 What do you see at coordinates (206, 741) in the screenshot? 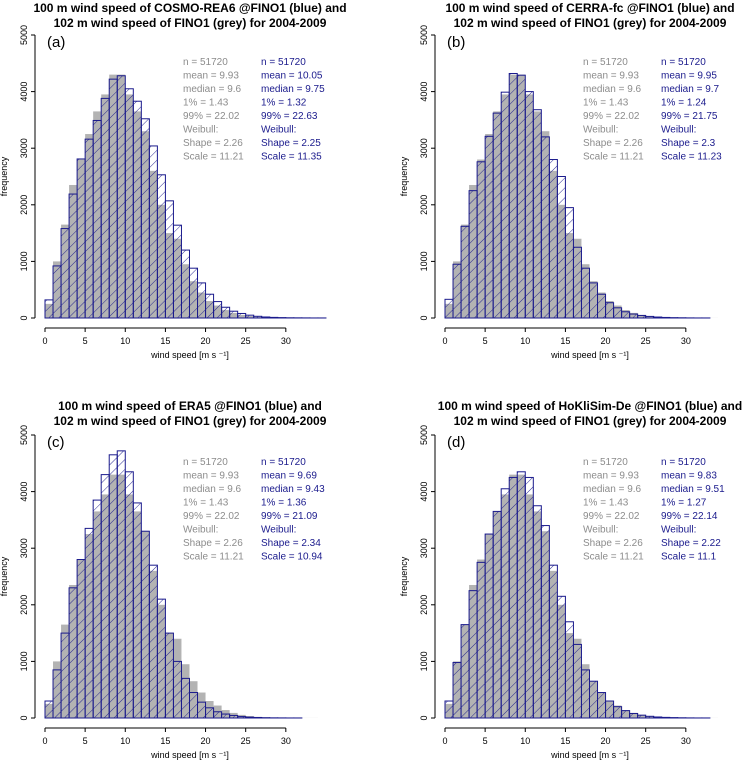
I see `x-tick-label: 20` at bounding box center [206, 741].